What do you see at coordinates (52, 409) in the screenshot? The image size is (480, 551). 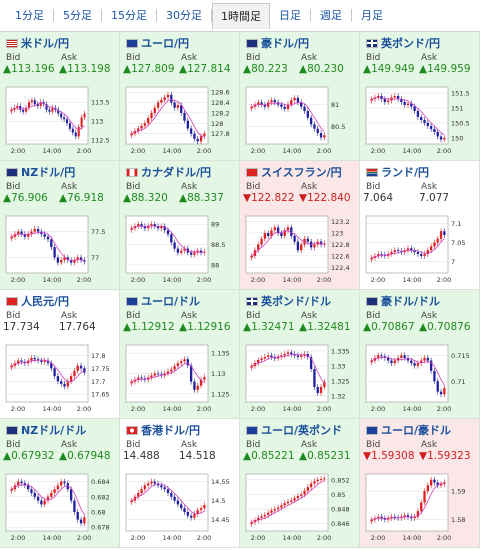 I see `x-tick-label: 14:00` at bounding box center [52, 409].